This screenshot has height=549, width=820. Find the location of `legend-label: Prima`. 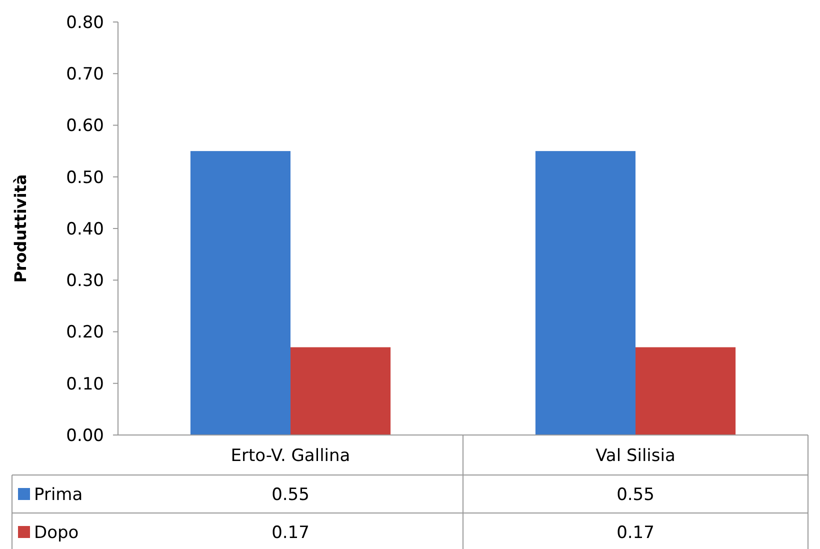

legend-label: Prima is located at coordinates (58, 494).